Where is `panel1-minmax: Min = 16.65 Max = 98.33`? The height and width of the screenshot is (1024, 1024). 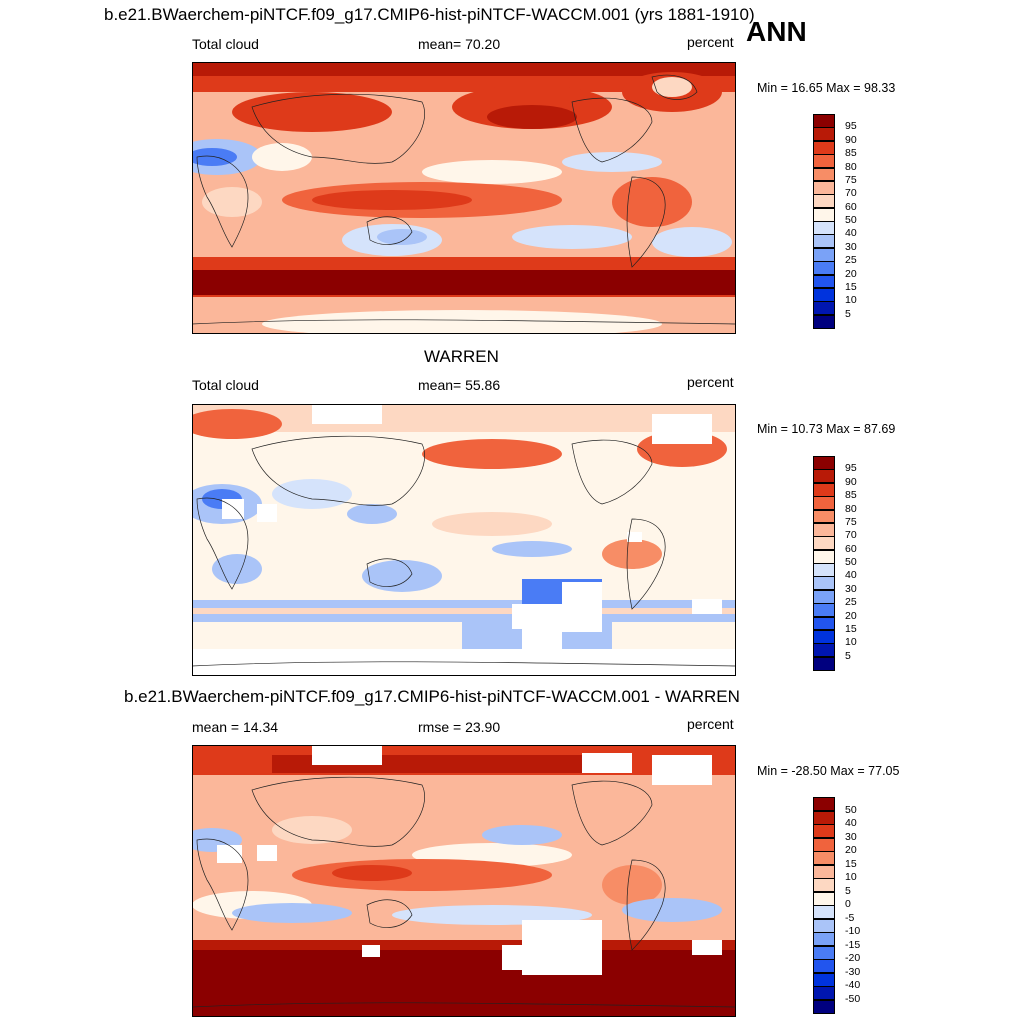 panel1-minmax: Min = 16.65 Max = 98.33 is located at coordinates (826, 88).